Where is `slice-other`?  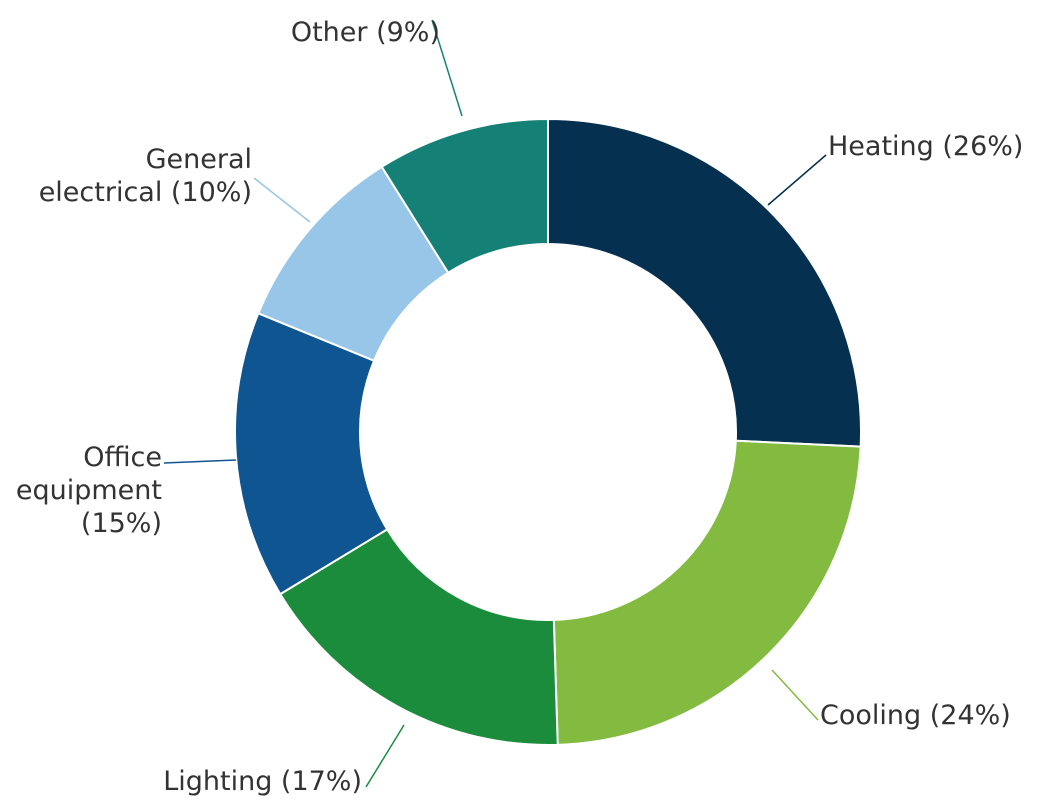
slice-other is located at coordinates (464, 196).